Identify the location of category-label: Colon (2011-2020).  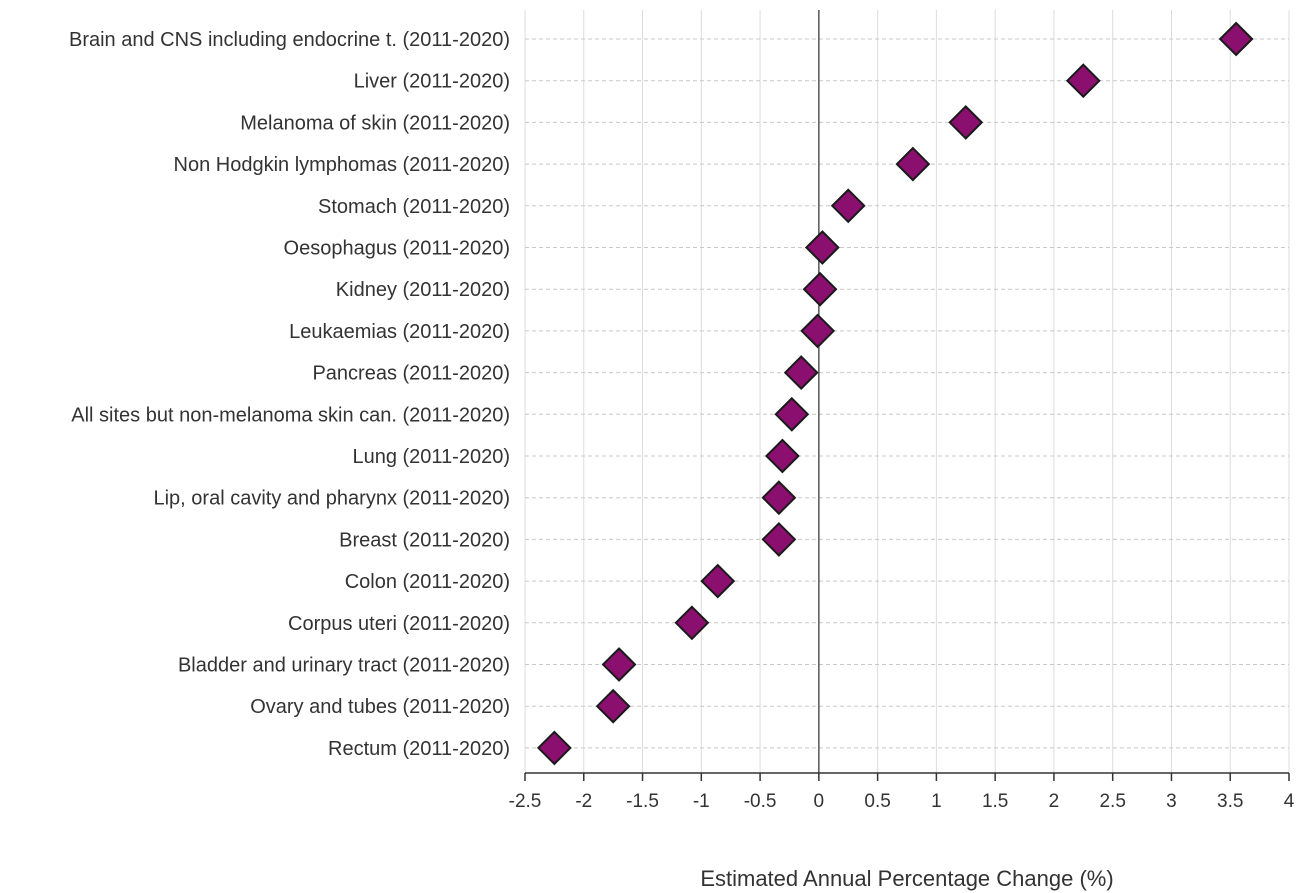
(427, 582).